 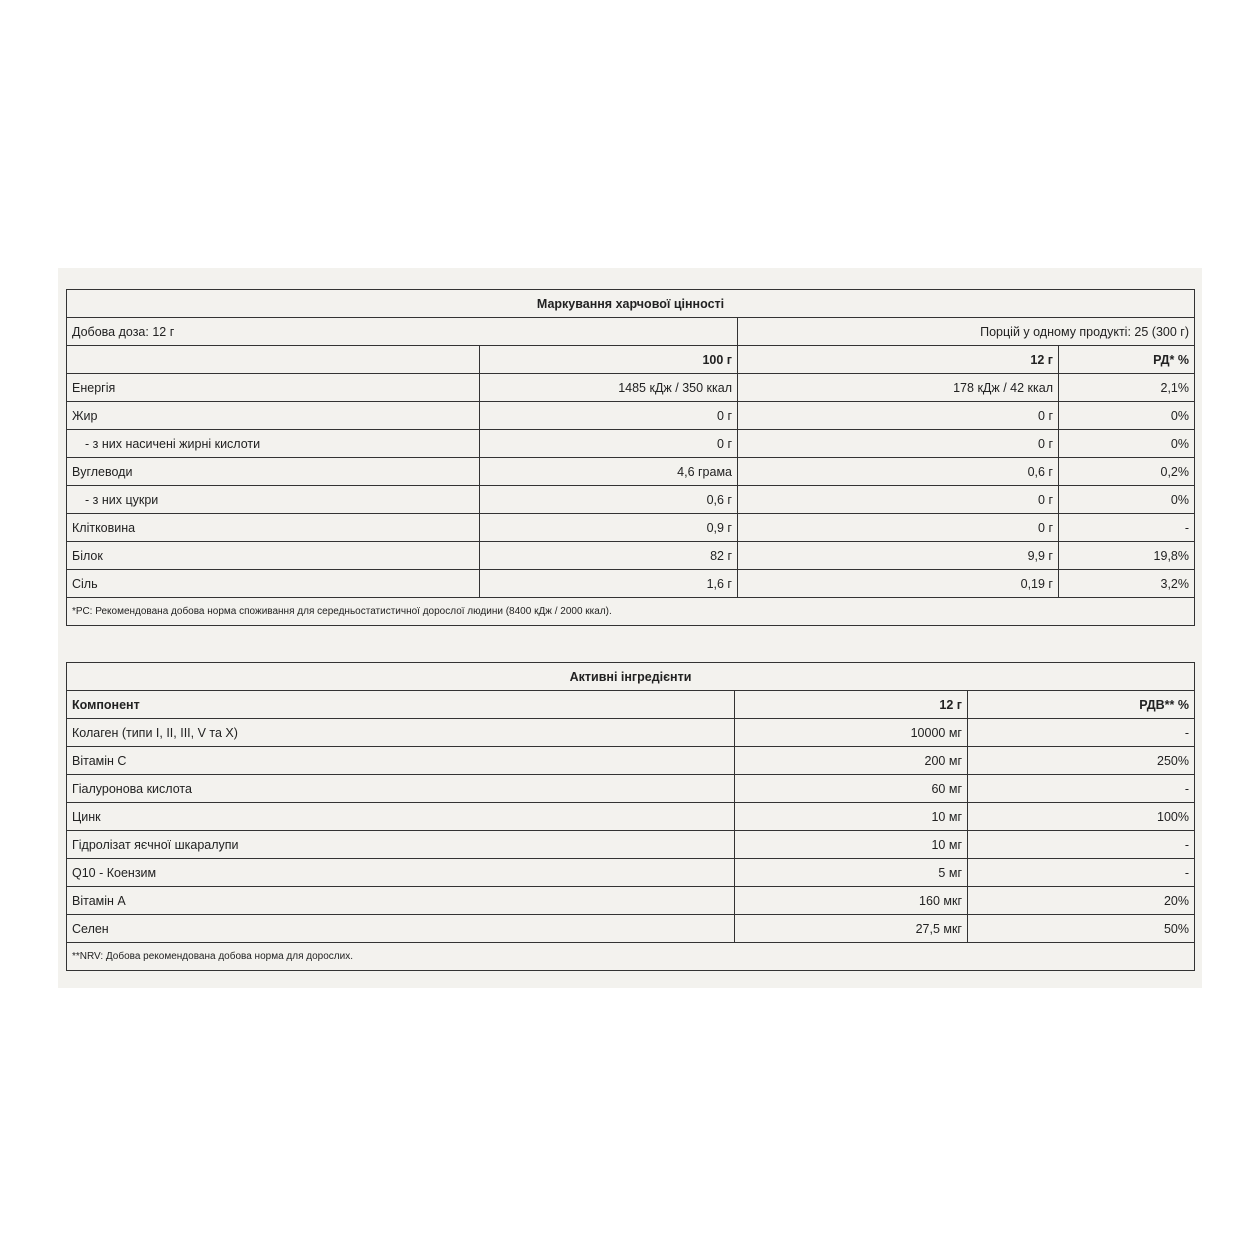 What do you see at coordinates (273, 555) in the screenshot?
I see `row-label: Білок` at bounding box center [273, 555].